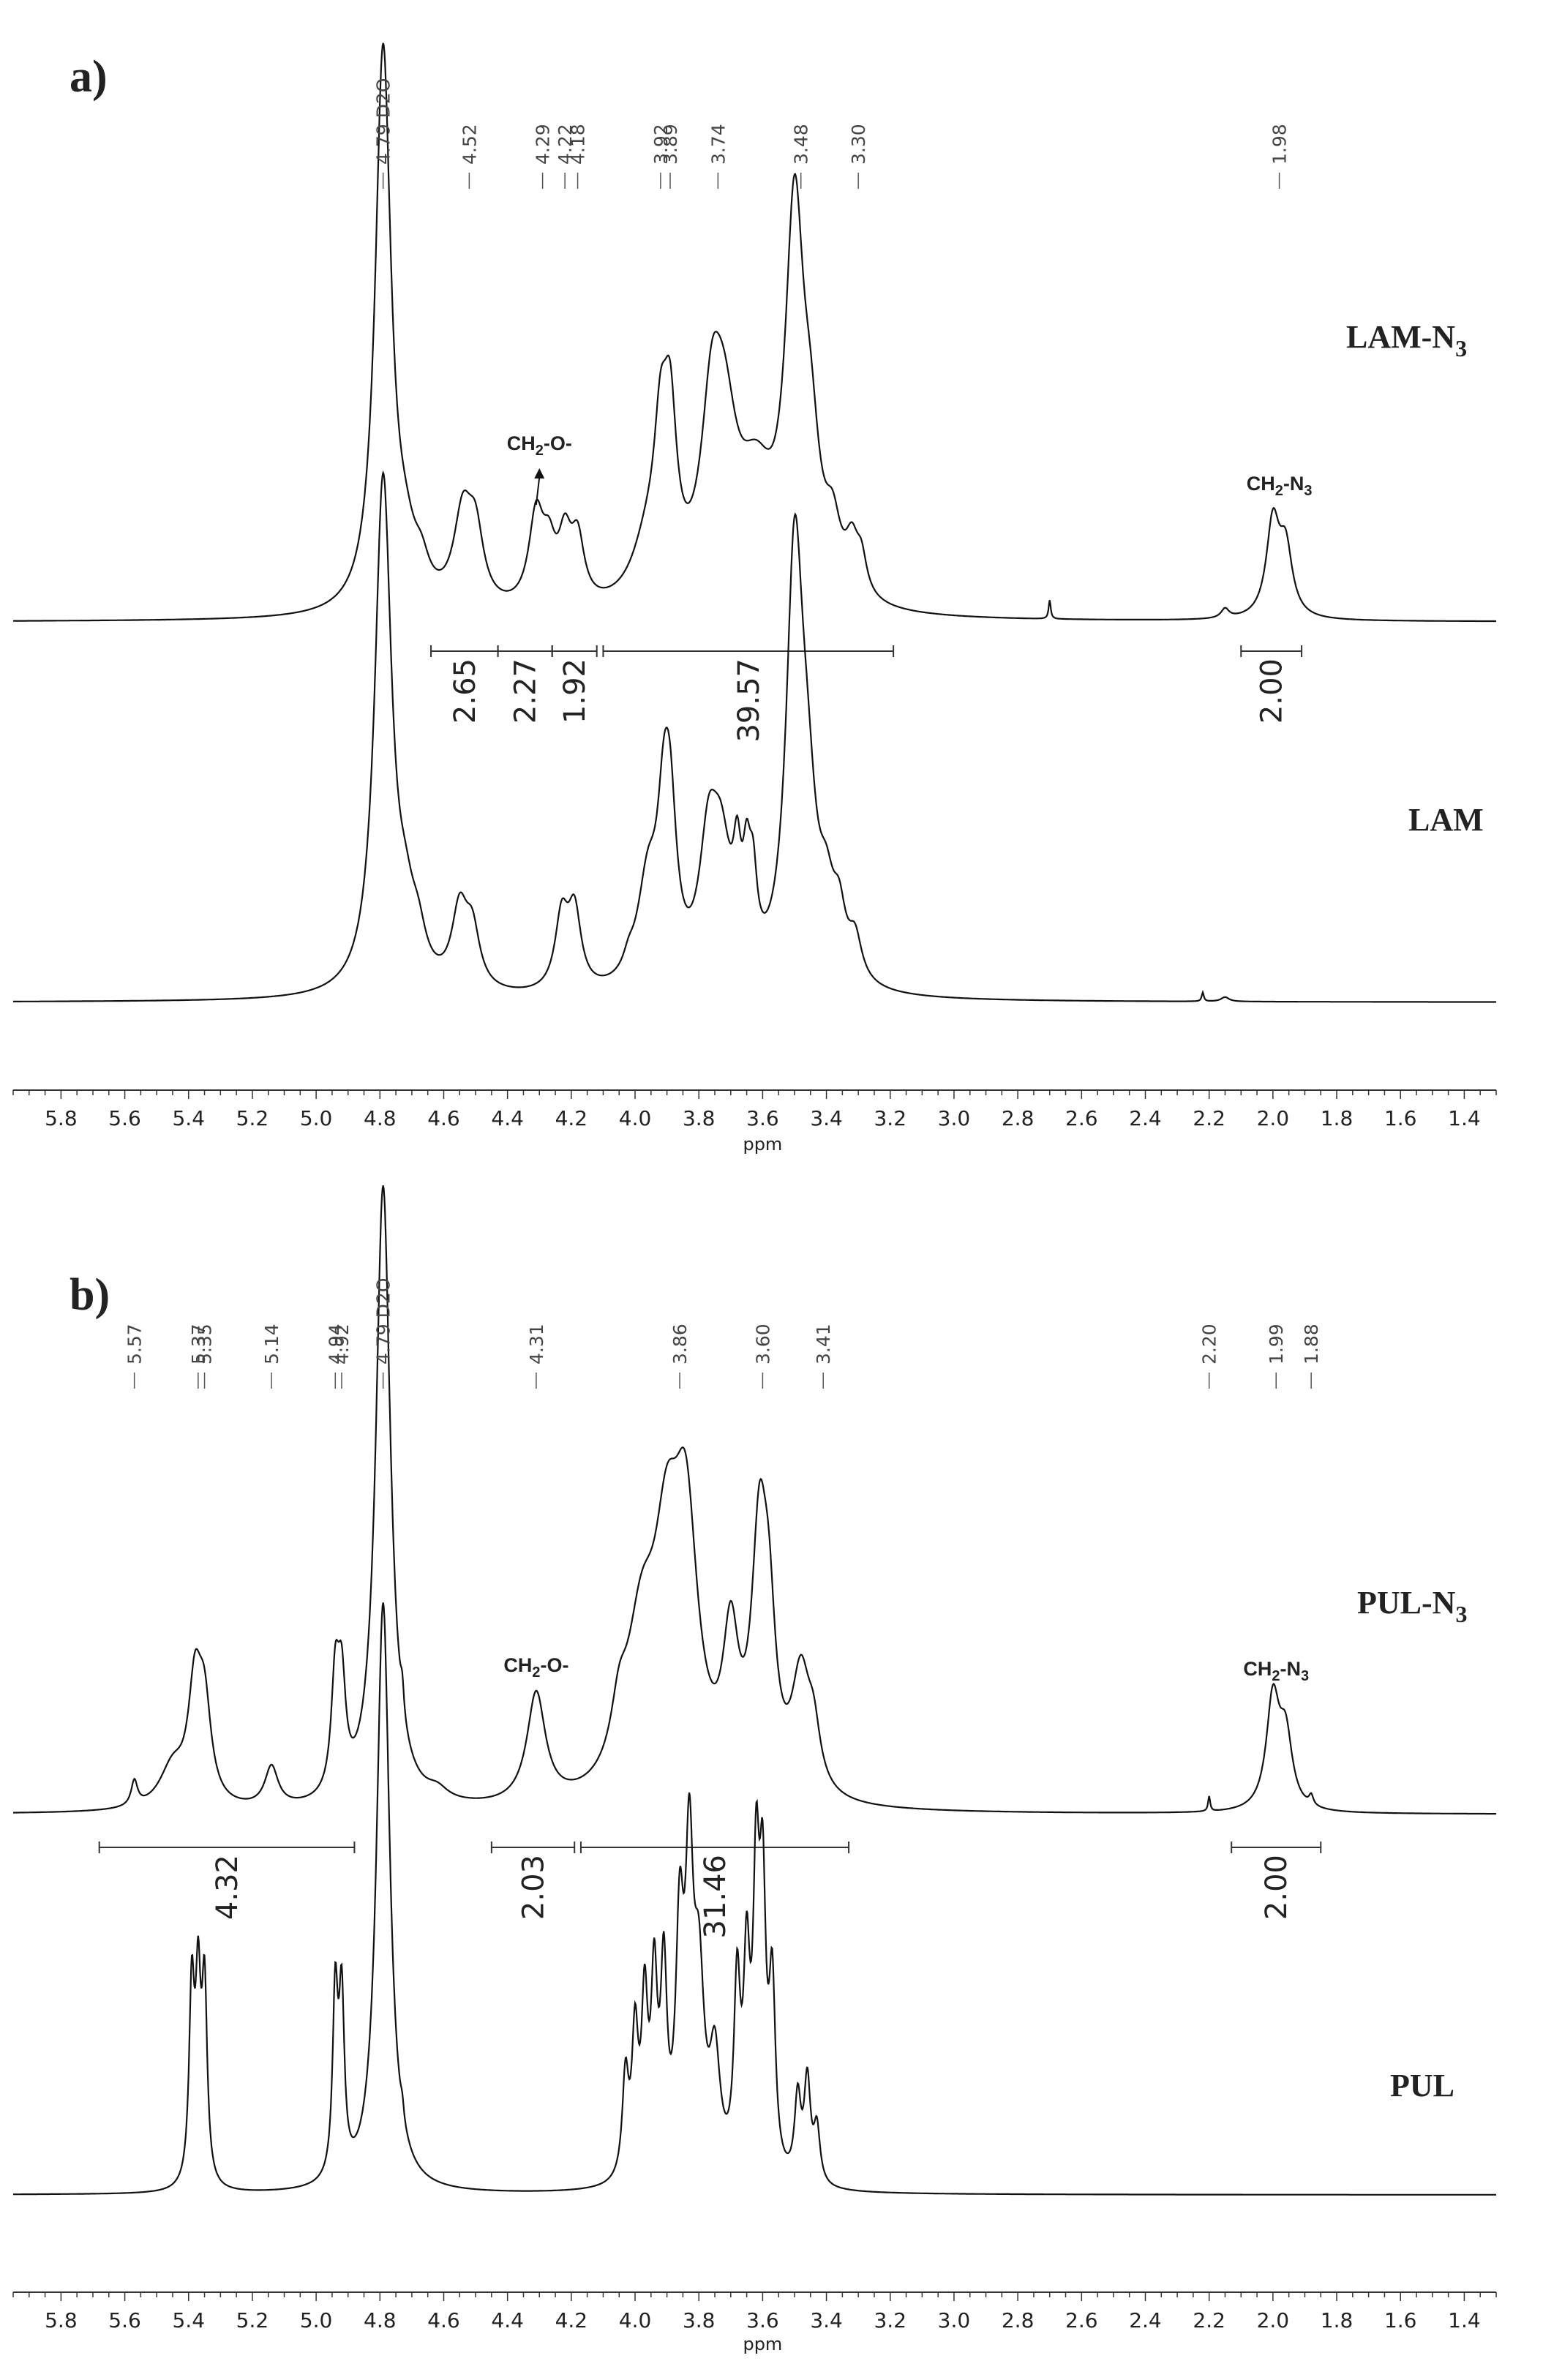 The height and width of the screenshot is (2380, 1543). I want to click on peak-label: 1.98, so click(1280, 144).